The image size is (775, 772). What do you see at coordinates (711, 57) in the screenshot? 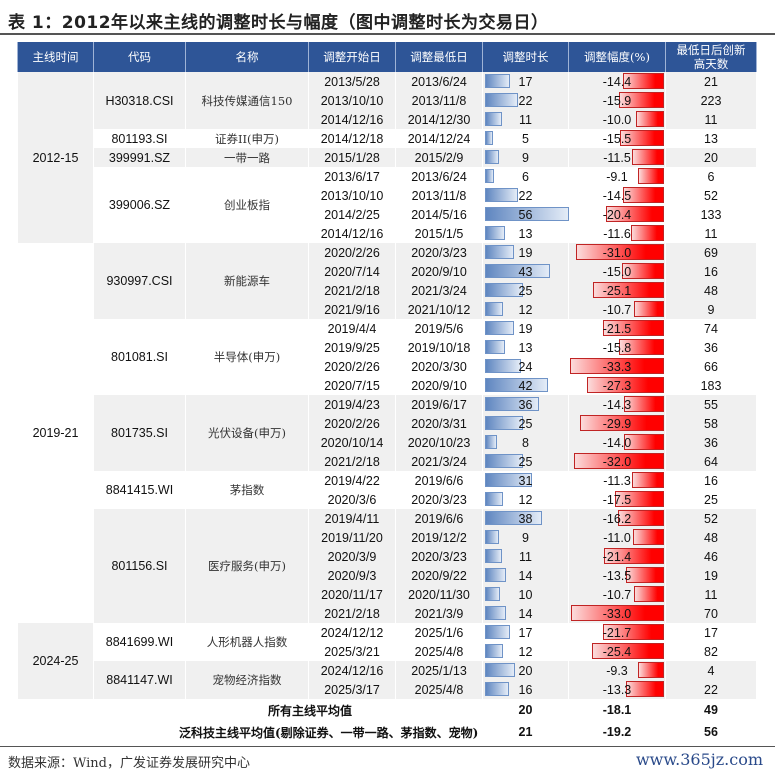
I see `col-header-new-high-days: 最低日后创新 高天数` at bounding box center [711, 57].